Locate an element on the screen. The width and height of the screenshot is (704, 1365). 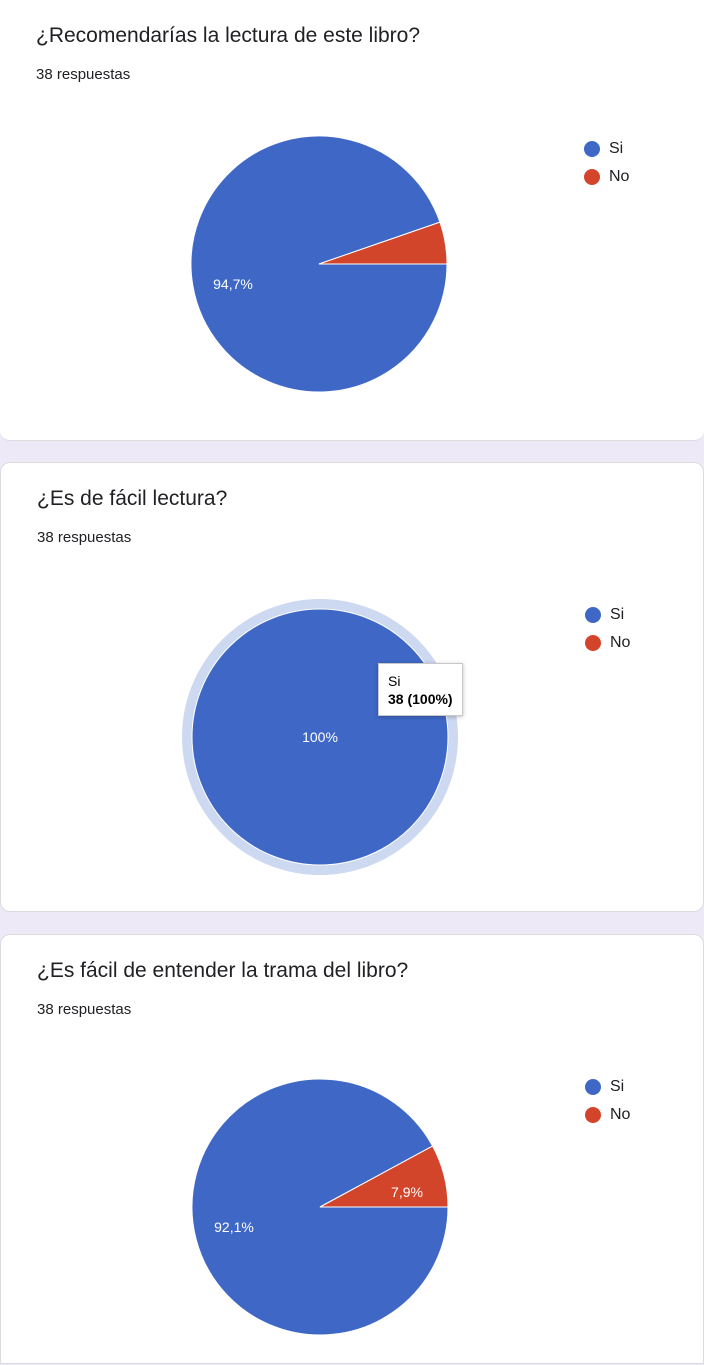
pie-chart: 94,7% is located at coordinates (319, 264).